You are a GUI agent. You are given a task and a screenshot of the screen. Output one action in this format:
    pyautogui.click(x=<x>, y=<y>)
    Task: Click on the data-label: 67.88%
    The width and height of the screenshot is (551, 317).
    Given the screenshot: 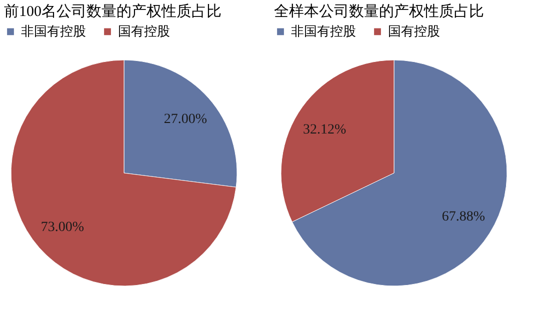 What is the action you would take?
    pyautogui.click(x=464, y=217)
    